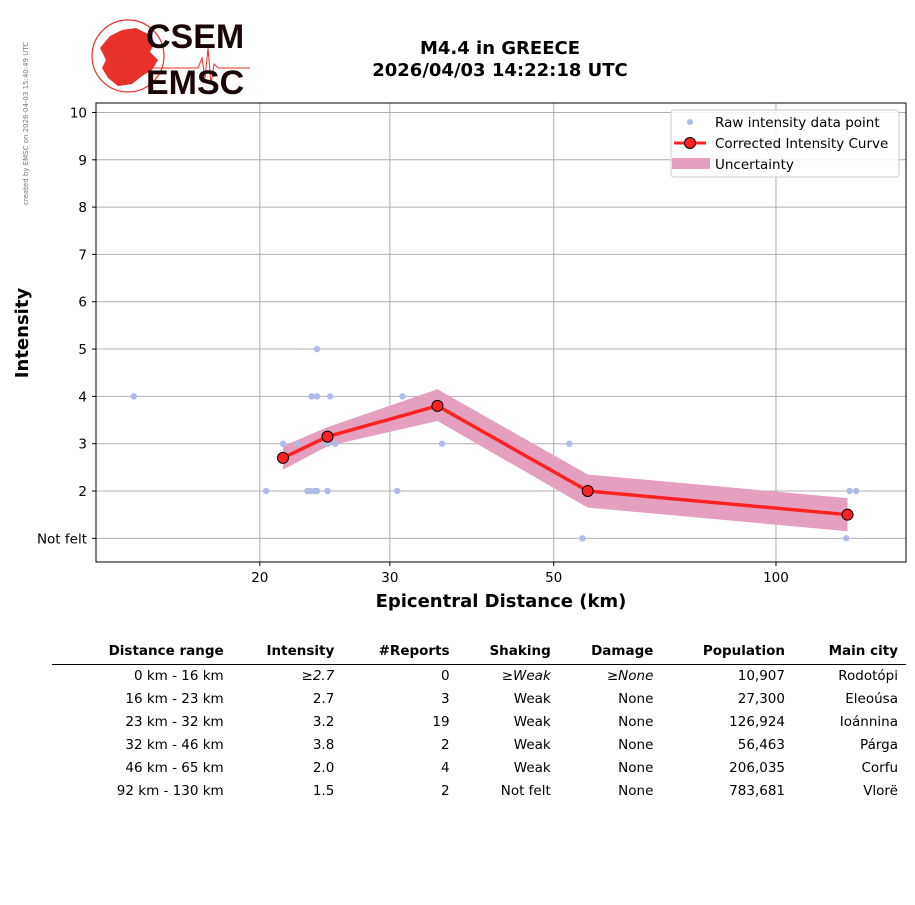  I want to click on legend-raw-marker, so click(690, 122).